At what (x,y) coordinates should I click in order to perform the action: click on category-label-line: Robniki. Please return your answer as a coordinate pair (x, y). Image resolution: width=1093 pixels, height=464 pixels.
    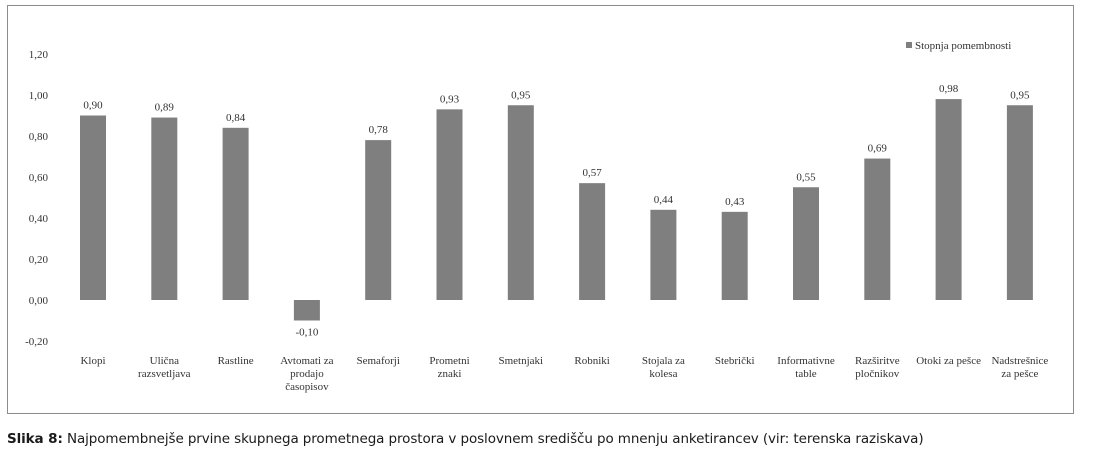
    Looking at the image, I should click on (591, 361).